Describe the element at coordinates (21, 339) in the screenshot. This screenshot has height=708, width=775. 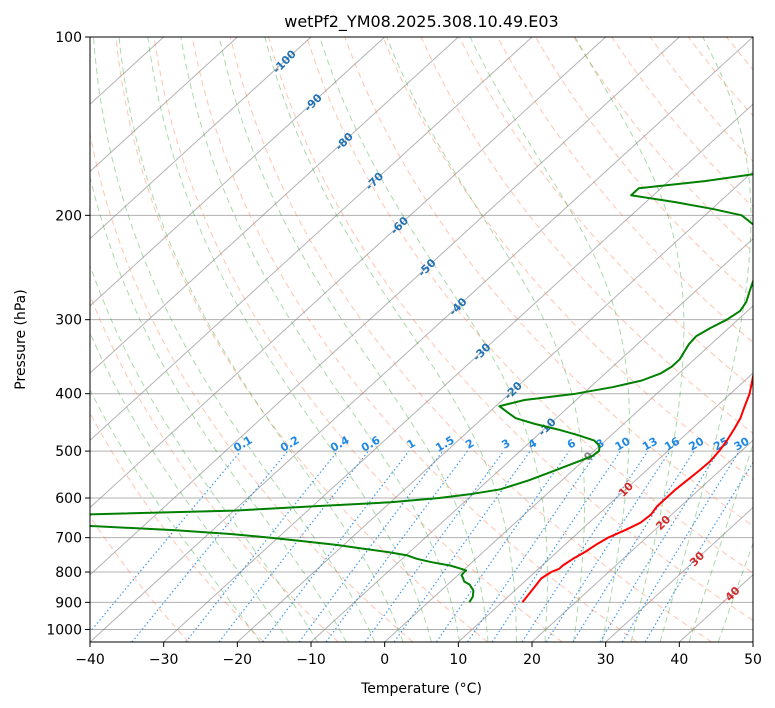
I see `y-axis-title: Pressure (hPa)` at that location.